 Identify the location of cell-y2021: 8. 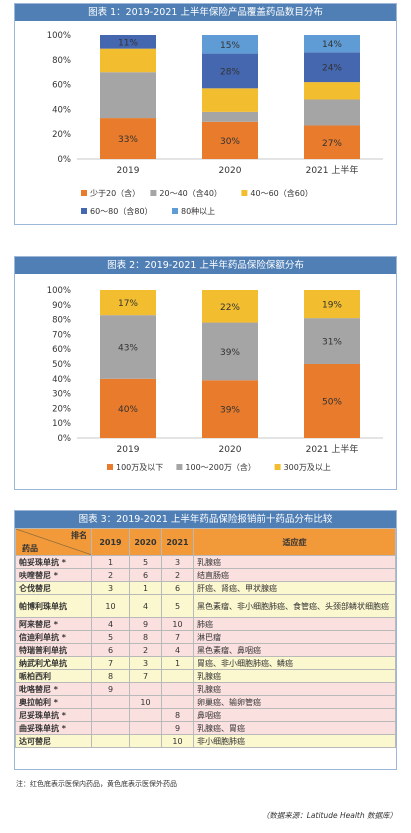
(177, 715).